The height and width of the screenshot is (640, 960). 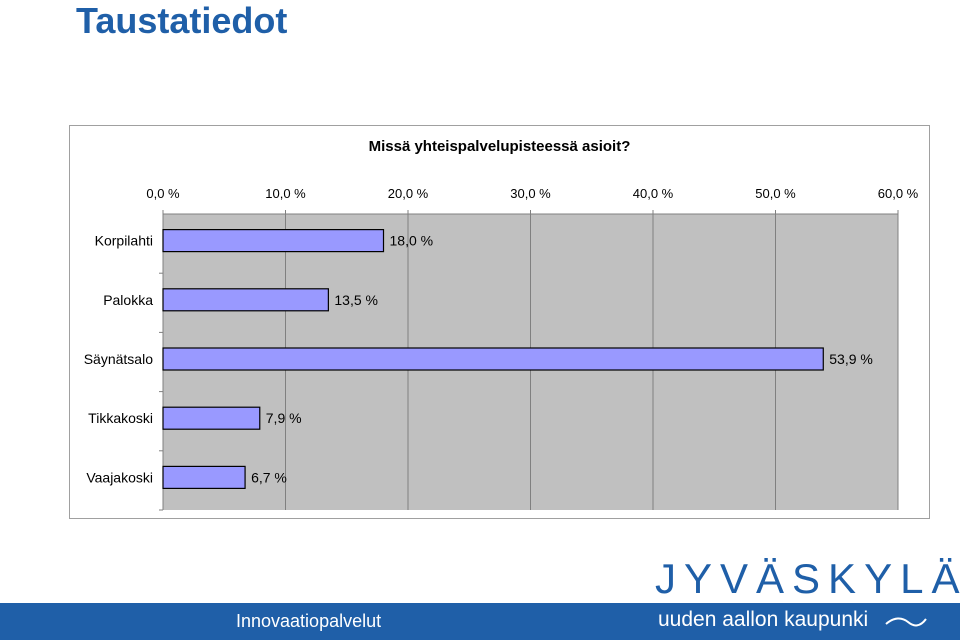 What do you see at coordinates (499, 146) in the screenshot?
I see `chart-title: Missä yhteispalvelupisteessä asioit?` at bounding box center [499, 146].